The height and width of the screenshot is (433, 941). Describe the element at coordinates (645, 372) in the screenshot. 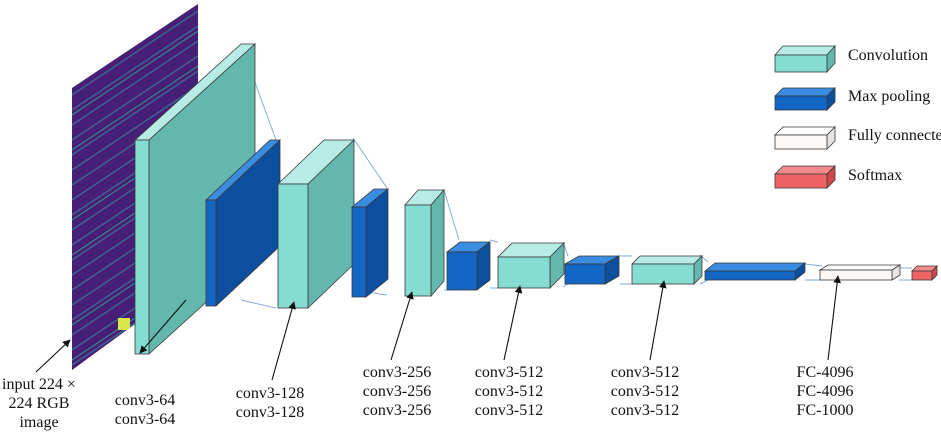

I see `block5-label-line-1: conv3-512` at that location.